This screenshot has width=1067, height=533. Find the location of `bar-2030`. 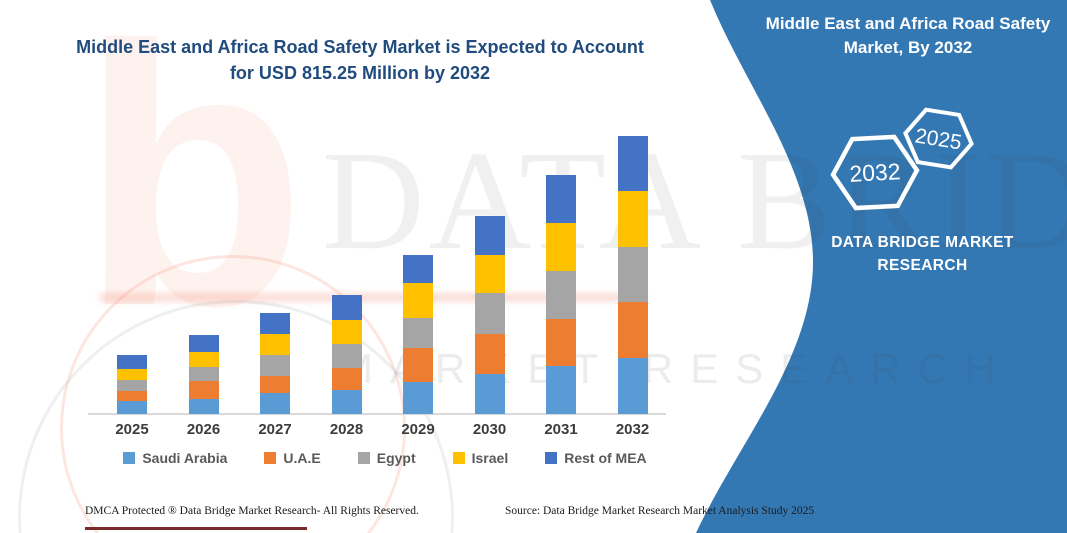

bar-2030 is located at coordinates (489, 314).